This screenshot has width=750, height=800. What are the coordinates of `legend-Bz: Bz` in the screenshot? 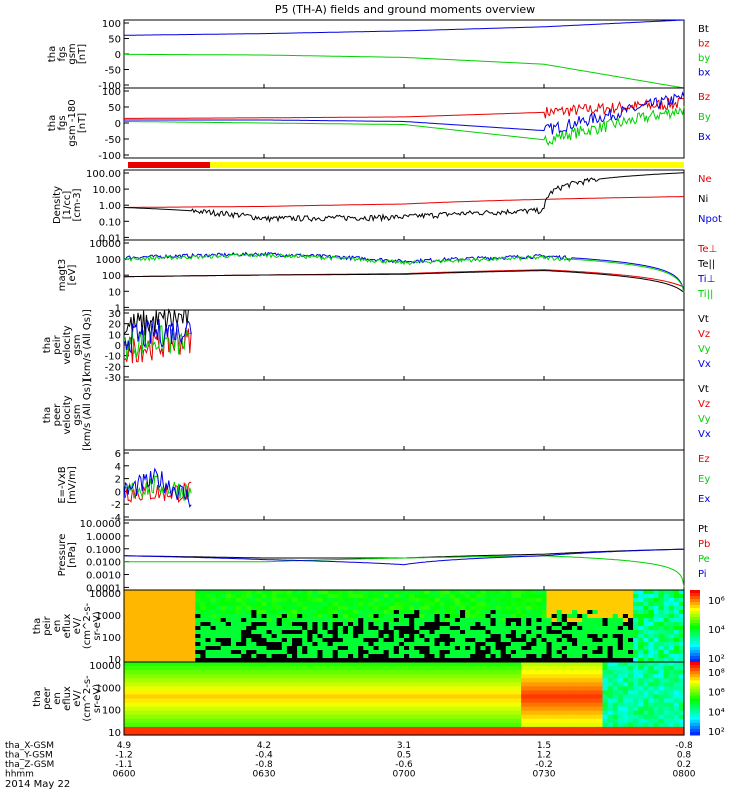 It's located at (704, 97).